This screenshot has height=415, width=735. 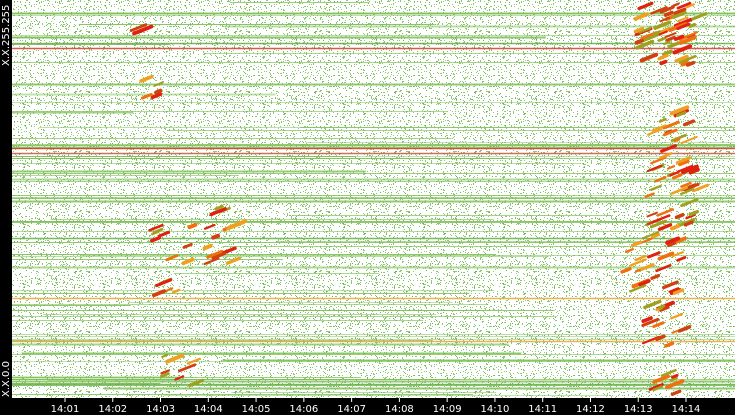 I want to click on x-tick-label: 14:05, so click(x=256, y=409).